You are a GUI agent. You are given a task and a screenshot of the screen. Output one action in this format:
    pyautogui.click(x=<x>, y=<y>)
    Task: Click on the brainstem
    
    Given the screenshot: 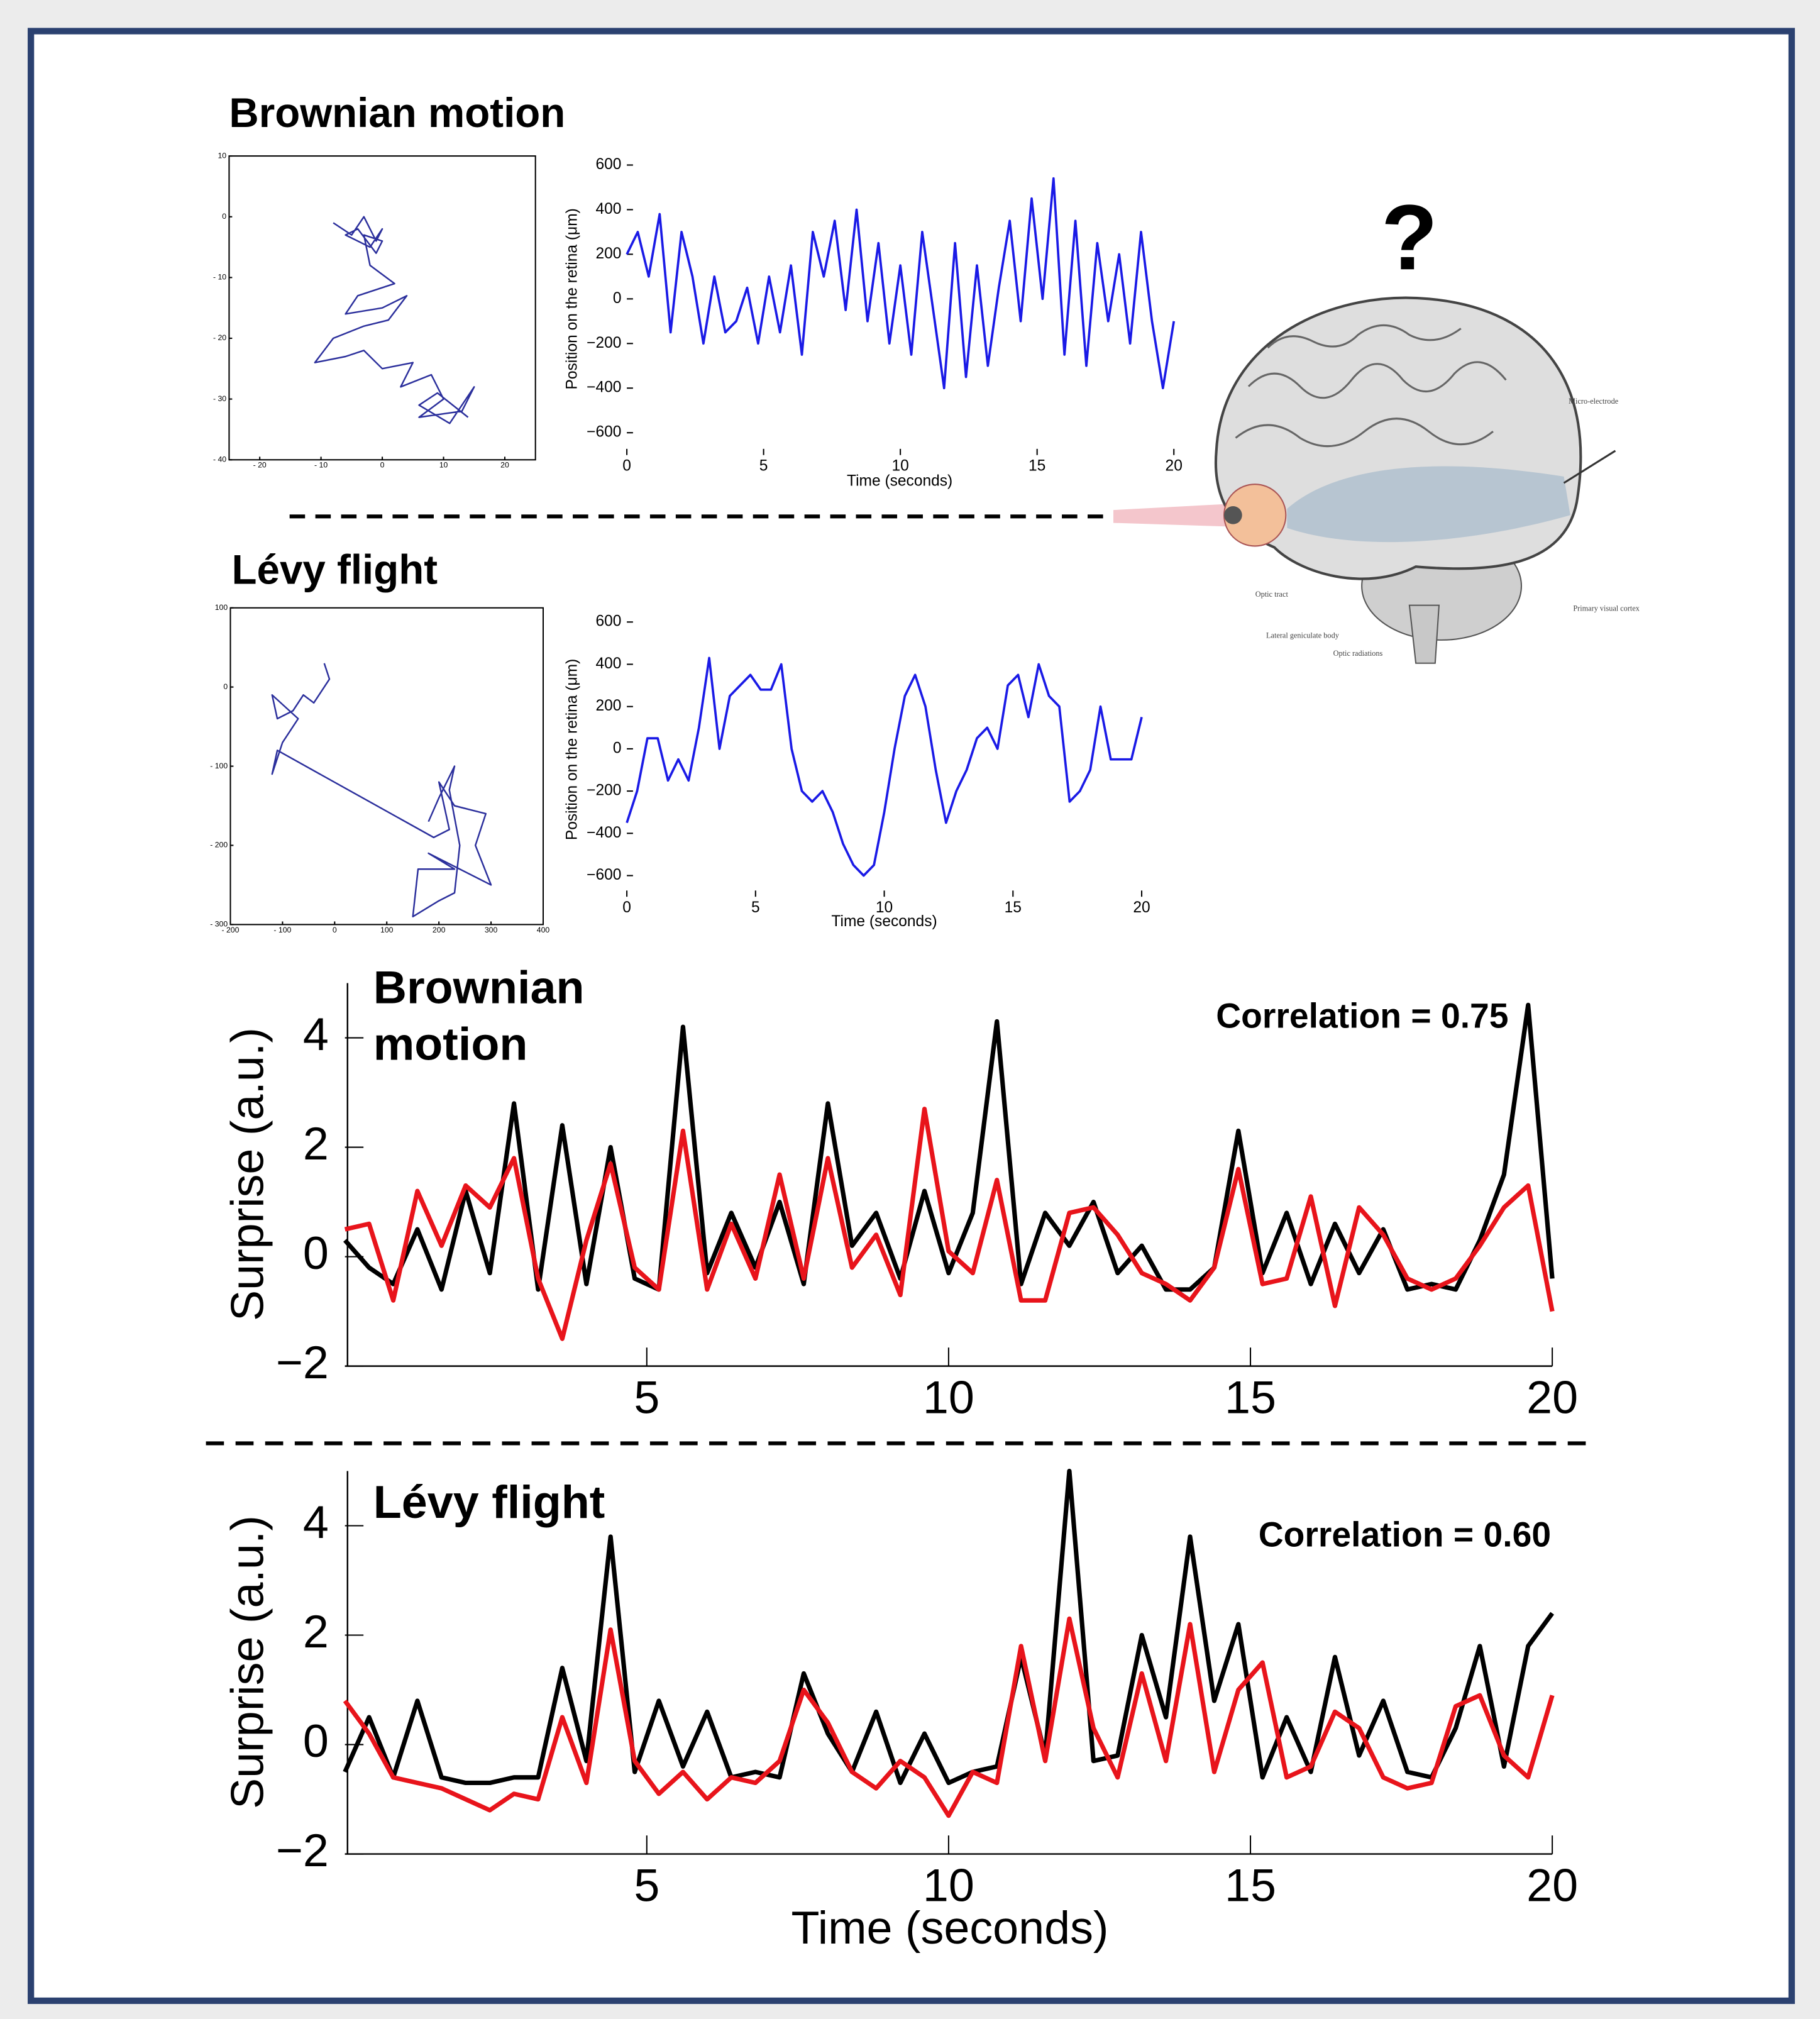 What is the action you would take?
    pyautogui.click(x=1424, y=634)
    